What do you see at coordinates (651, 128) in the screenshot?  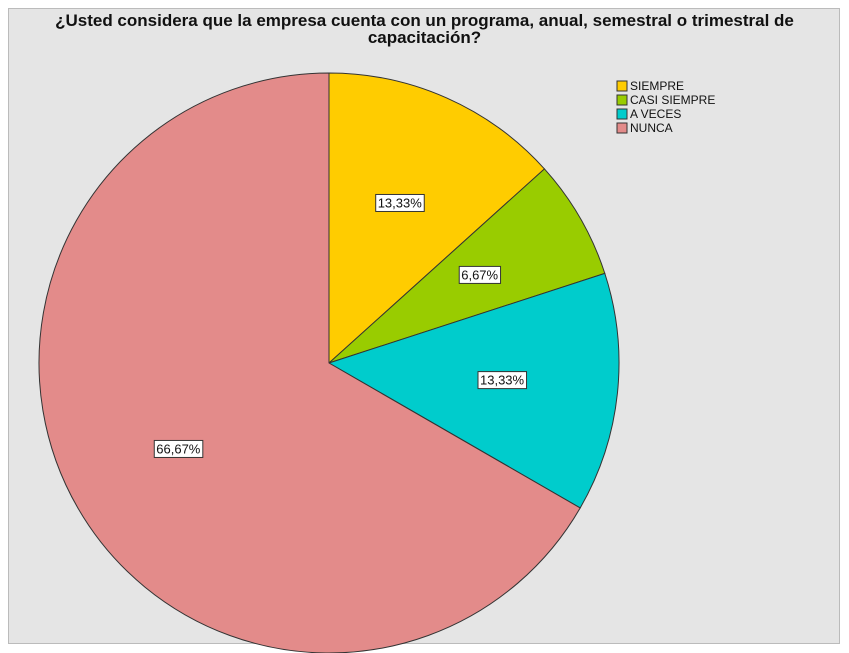 I see `legend-label: NUNCA` at bounding box center [651, 128].